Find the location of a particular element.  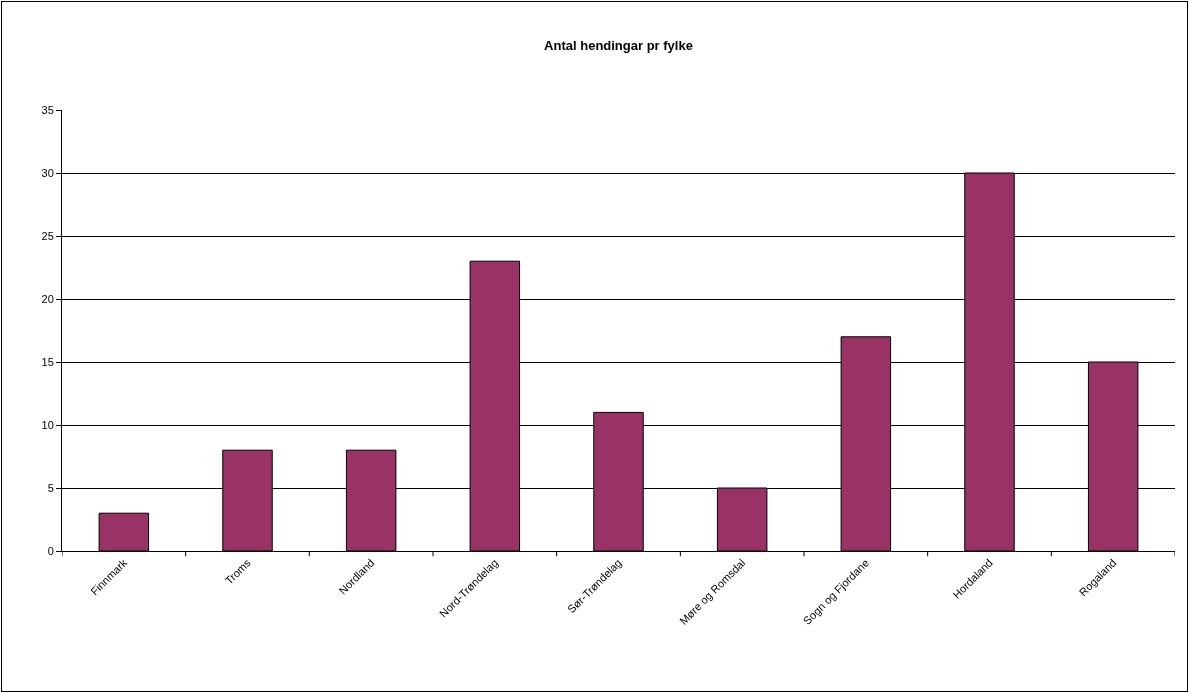

y-tick-label: 15 is located at coordinates (47, 361).